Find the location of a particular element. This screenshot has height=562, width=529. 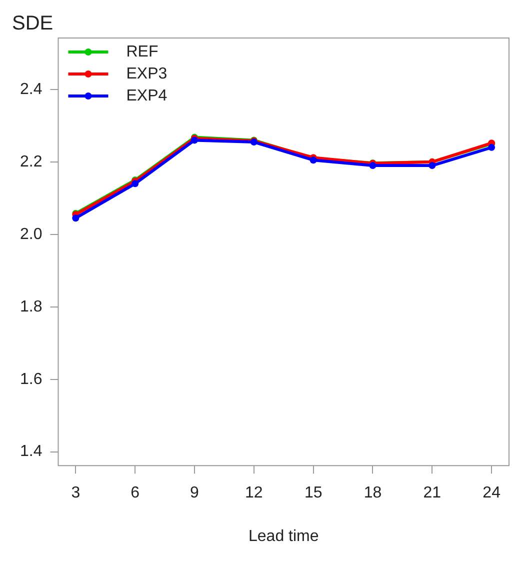

x-tick-label: 3 is located at coordinates (75, 493).